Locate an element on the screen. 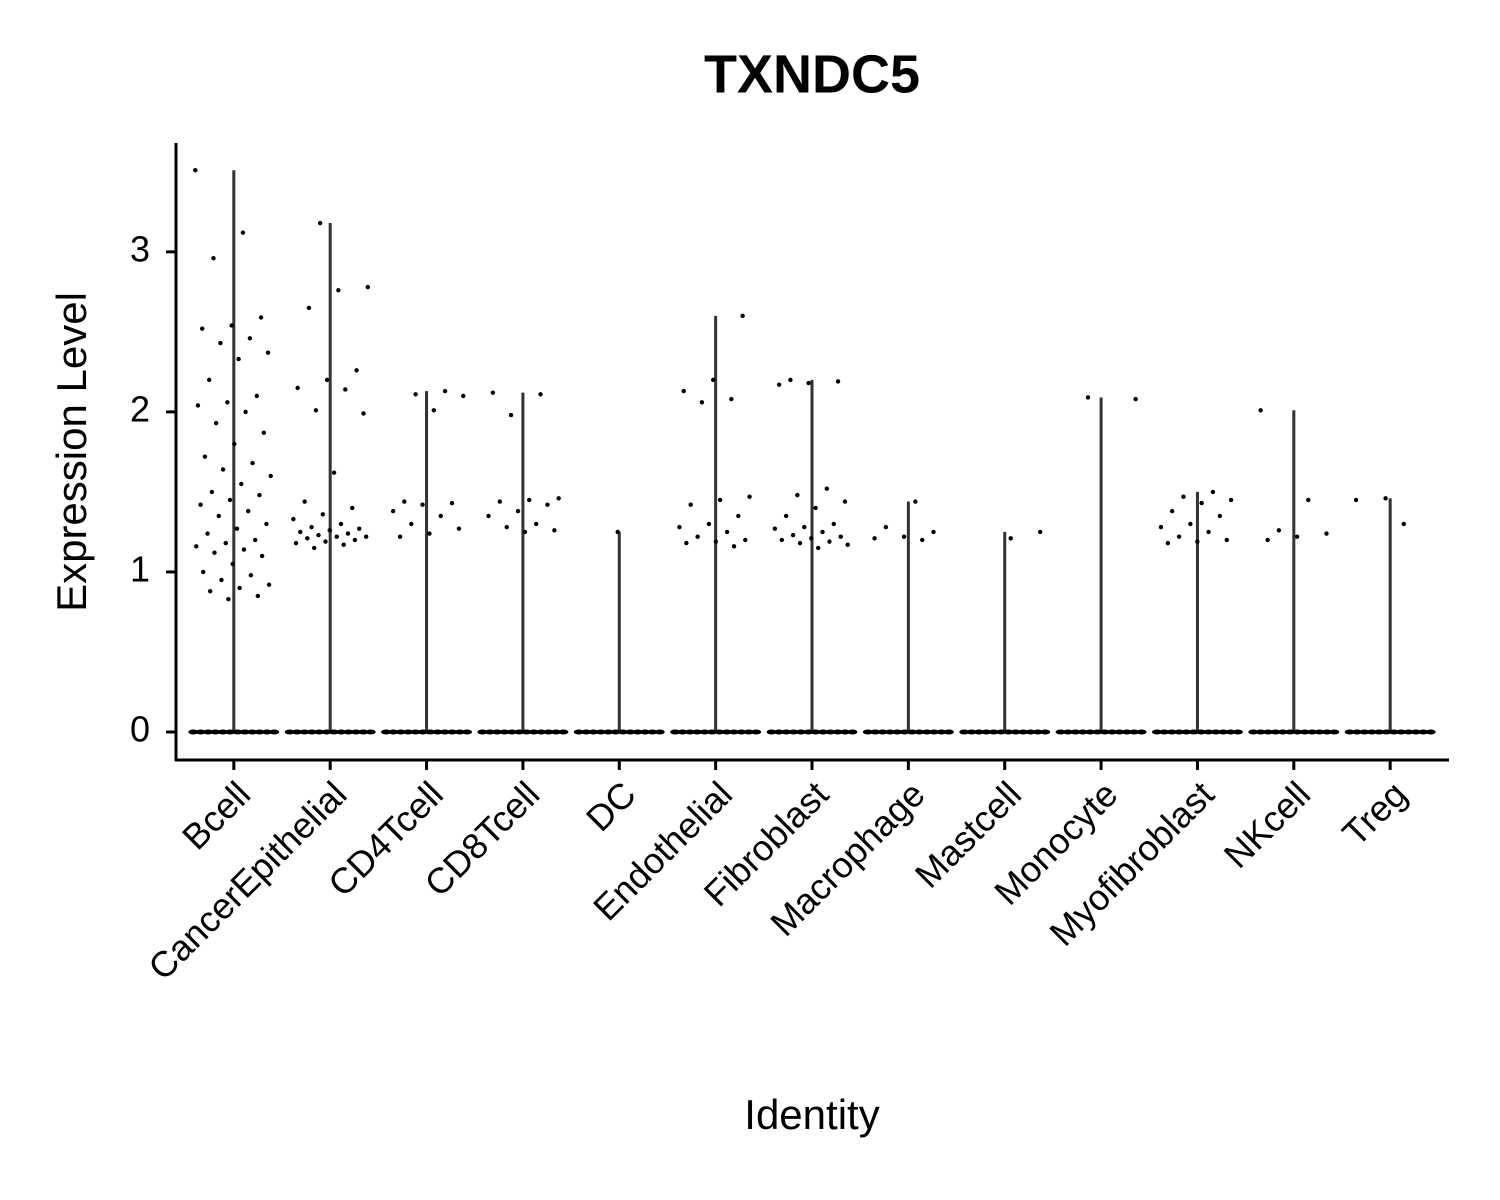 The height and width of the screenshot is (1200, 1500). x-axis-label: Identity is located at coordinates (811, 1114).